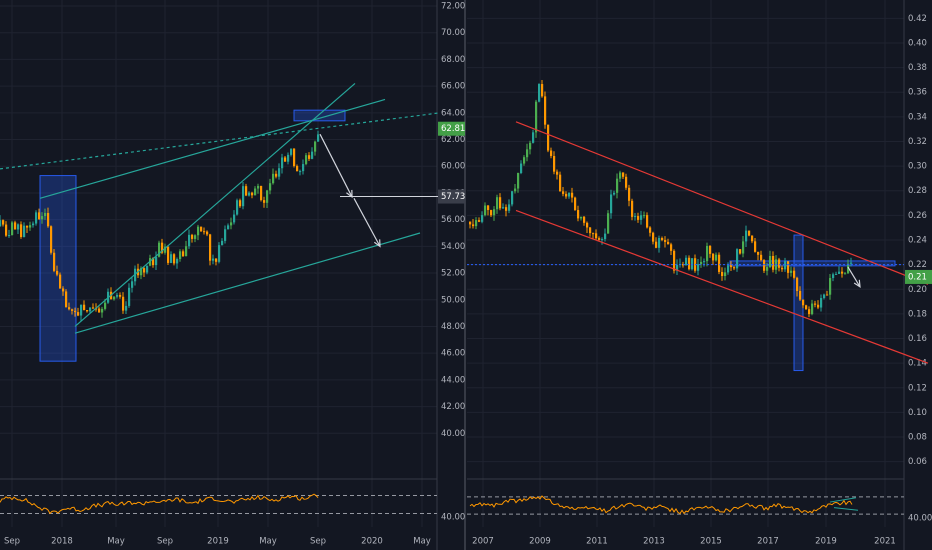  What do you see at coordinates (367, 222) in the screenshot?
I see `projection-arrow` at bounding box center [367, 222].